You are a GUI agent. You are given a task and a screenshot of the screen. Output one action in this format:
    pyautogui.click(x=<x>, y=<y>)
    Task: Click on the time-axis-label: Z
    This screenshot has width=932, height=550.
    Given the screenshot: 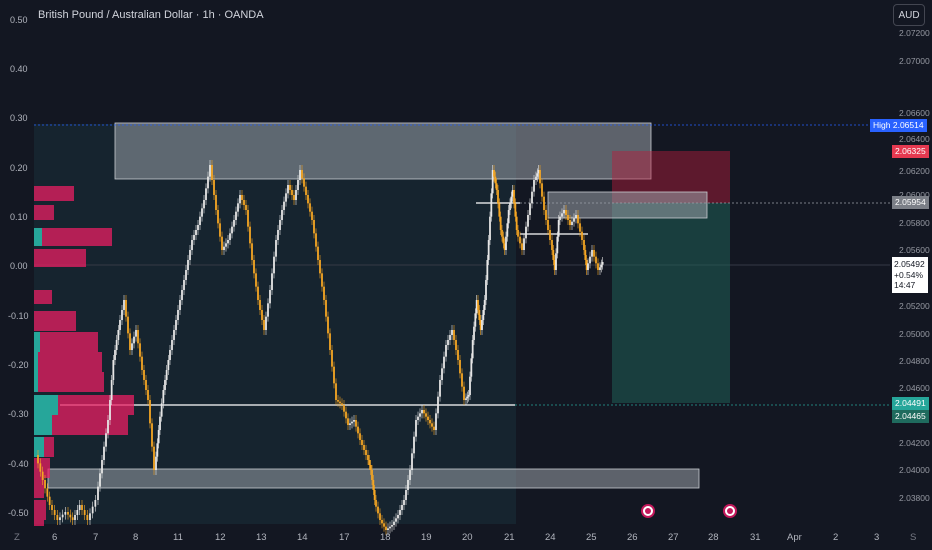 What is the action you would take?
    pyautogui.click(x=17, y=537)
    